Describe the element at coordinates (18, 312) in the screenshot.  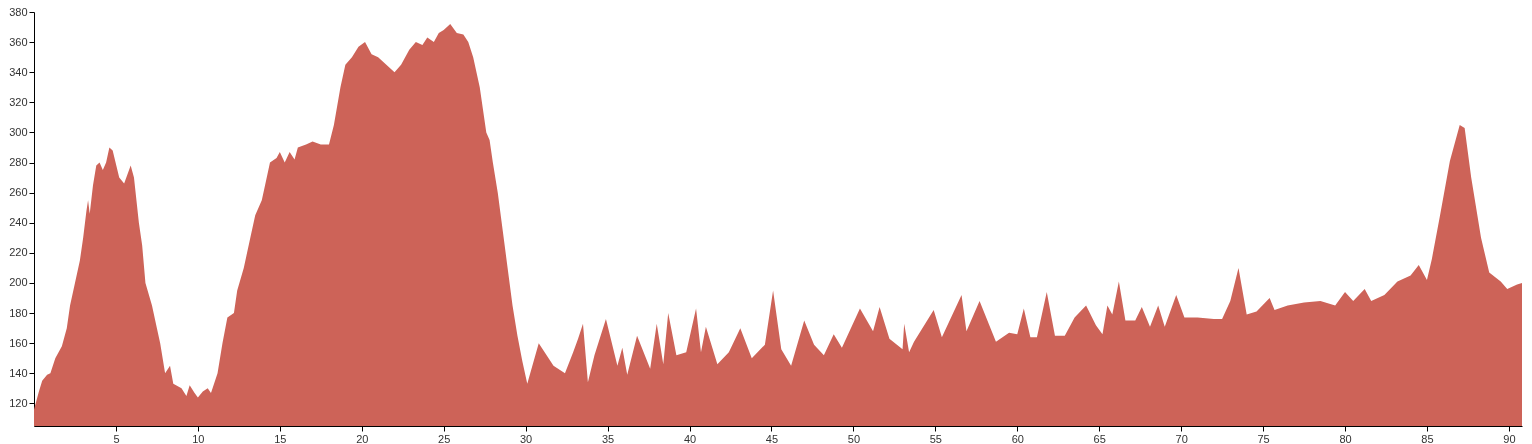
I see `y-tick-label: 180` at that location.